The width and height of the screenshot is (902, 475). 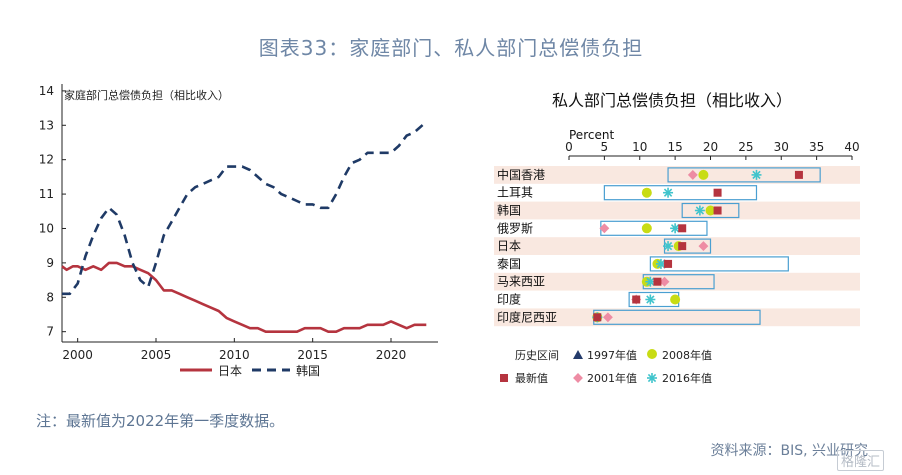 I want to click on legend-label-korea: 韩国, so click(x=308, y=370).